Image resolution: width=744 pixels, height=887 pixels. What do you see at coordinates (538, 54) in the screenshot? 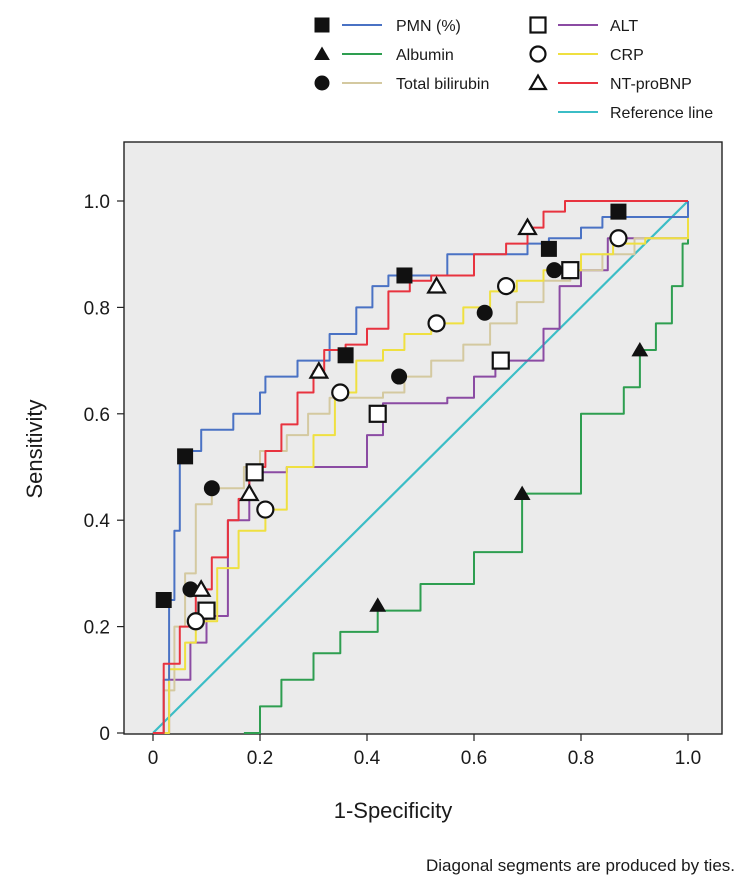
I see `legend-marker-crp` at bounding box center [538, 54].